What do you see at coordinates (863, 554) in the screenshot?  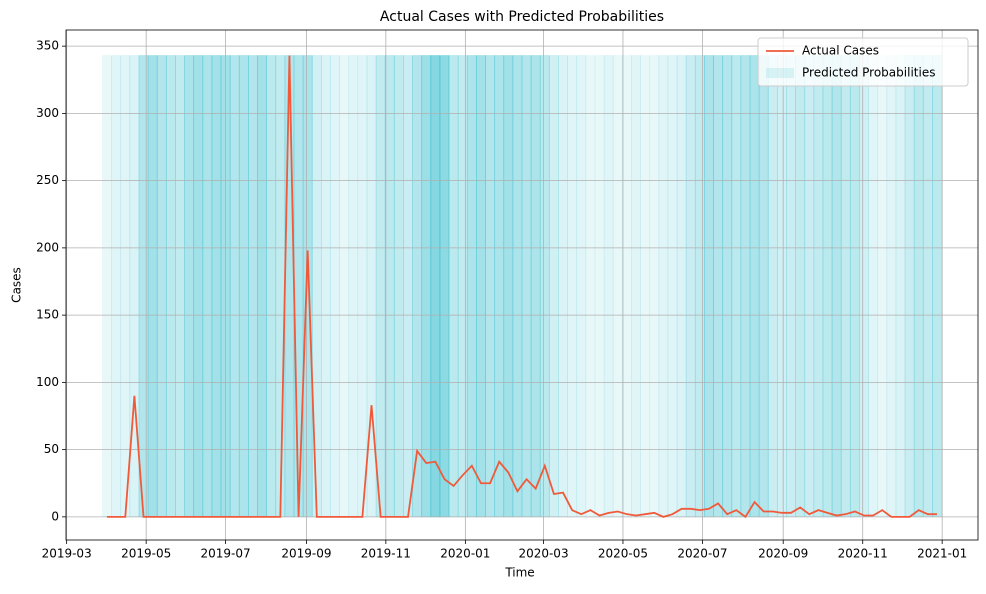 I see `x-tick-label: 2020-11` at bounding box center [863, 554].